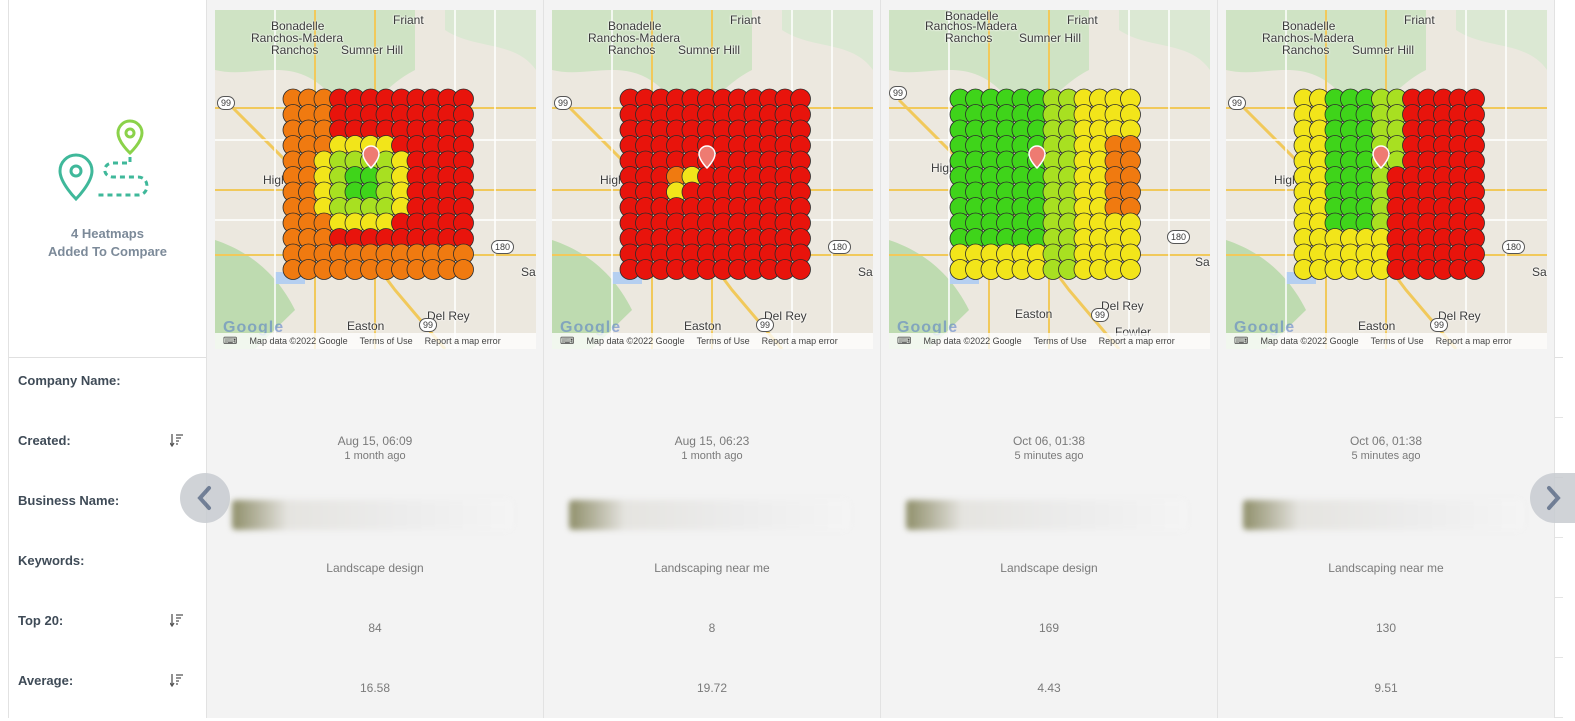  I want to click on map-place-label: Friant, so click(1419, 20).